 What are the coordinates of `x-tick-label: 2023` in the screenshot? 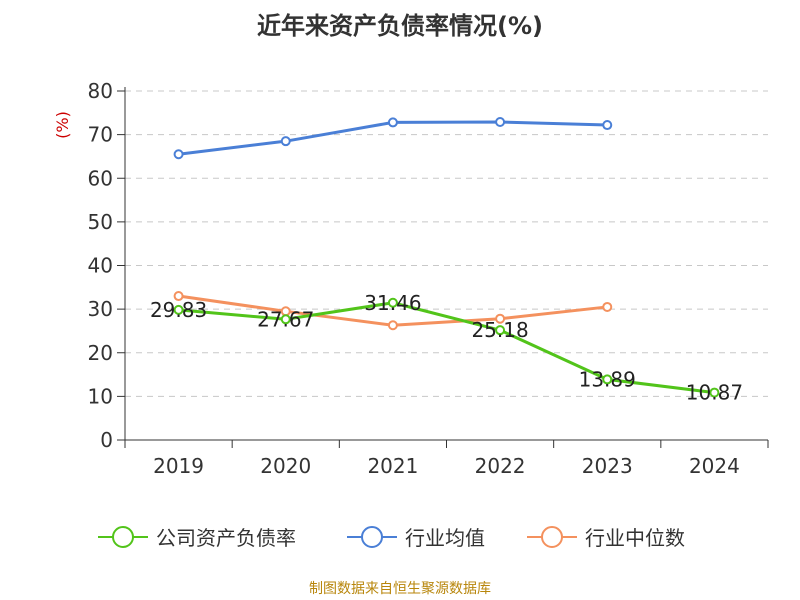 It's located at (607, 466).